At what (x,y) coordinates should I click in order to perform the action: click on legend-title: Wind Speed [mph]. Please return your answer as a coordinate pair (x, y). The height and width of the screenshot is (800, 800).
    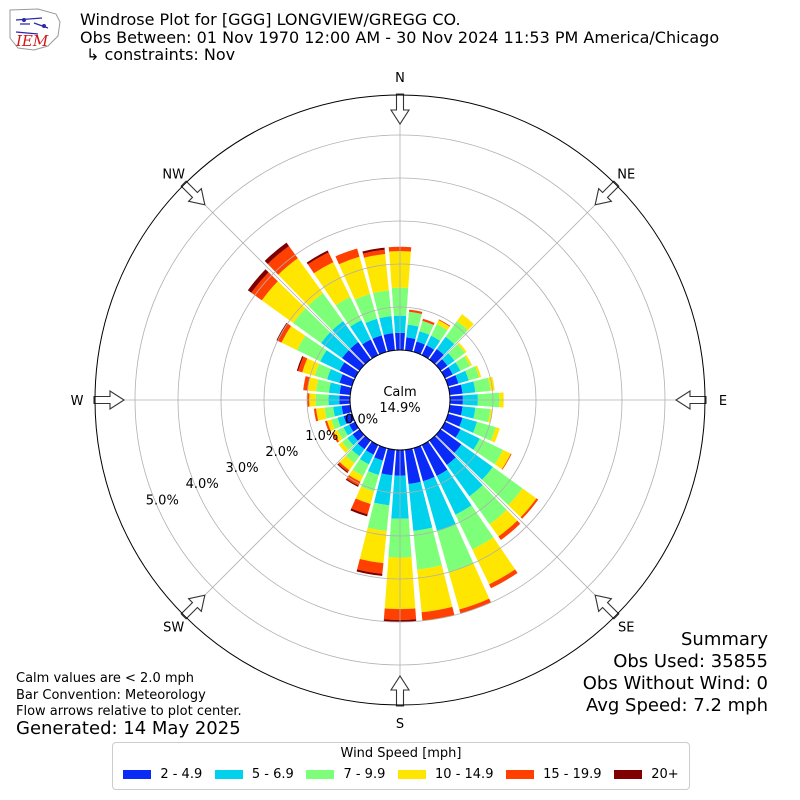
    Looking at the image, I should click on (401, 753).